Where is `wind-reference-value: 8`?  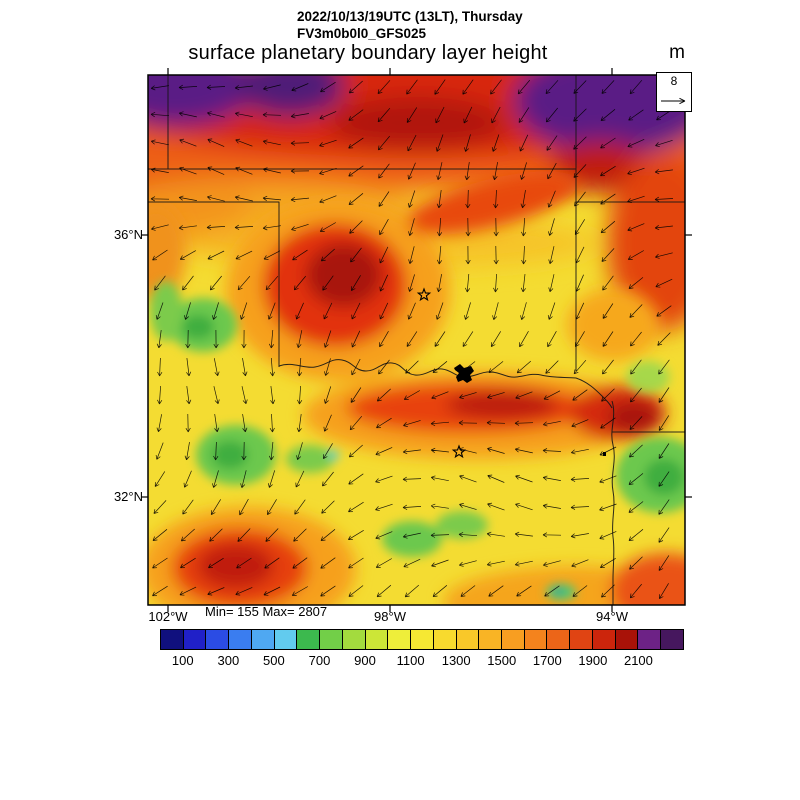 wind-reference-value: 8 is located at coordinates (674, 81).